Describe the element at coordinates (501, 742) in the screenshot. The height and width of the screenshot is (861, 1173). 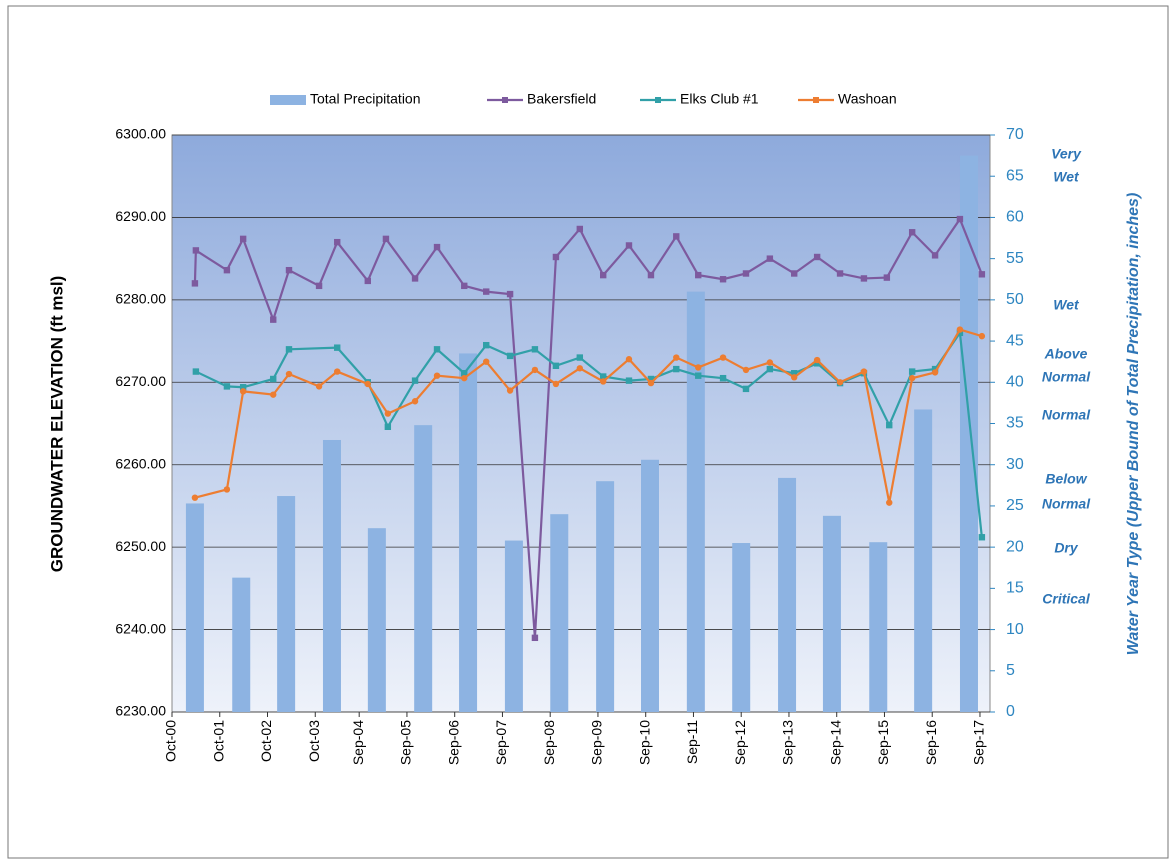
I see `x-tick-label: Sep-07` at that location.